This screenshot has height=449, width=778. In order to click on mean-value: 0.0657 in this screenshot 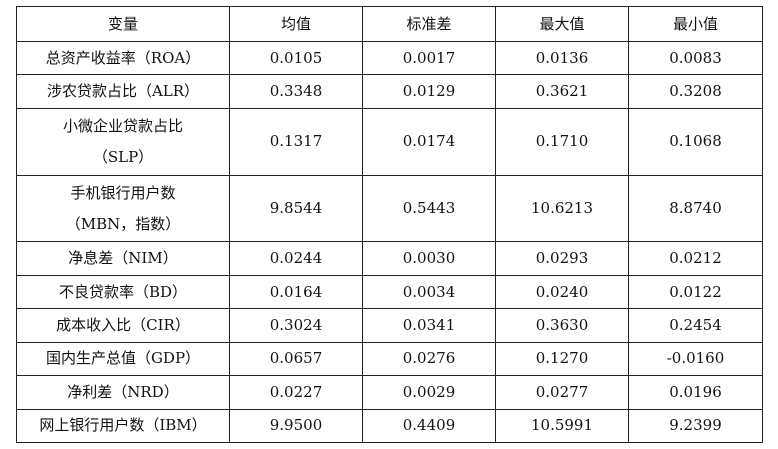, I will do `click(296, 359)`.